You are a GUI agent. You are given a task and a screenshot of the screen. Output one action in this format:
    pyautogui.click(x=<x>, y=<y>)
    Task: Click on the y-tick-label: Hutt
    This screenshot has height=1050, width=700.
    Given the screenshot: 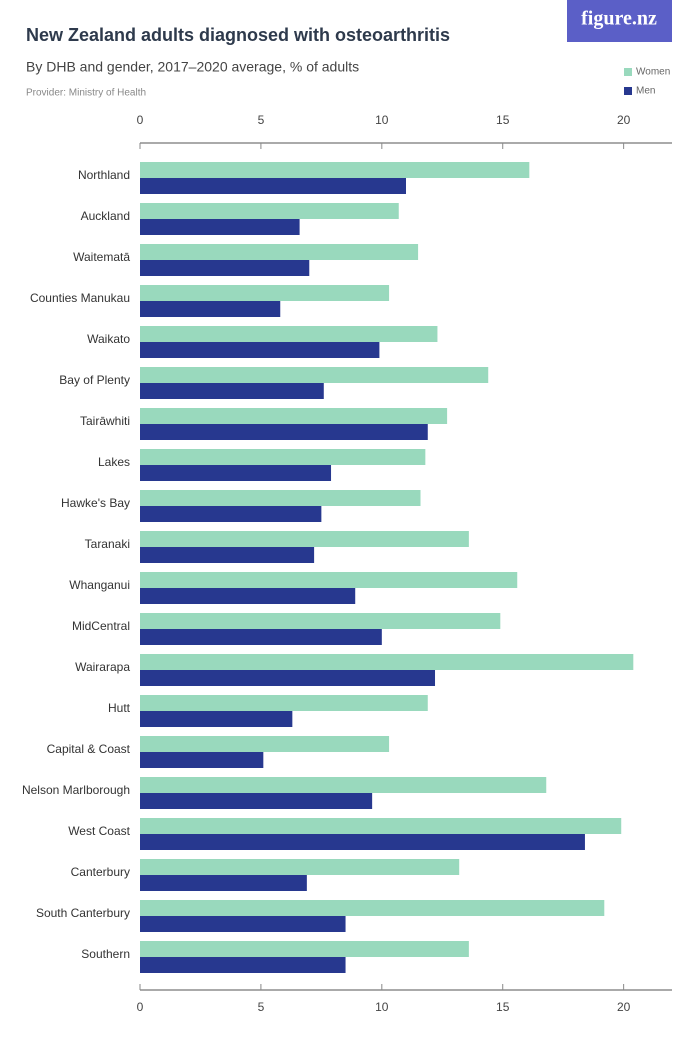 What is the action you would take?
    pyautogui.click(x=119, y=708)
    